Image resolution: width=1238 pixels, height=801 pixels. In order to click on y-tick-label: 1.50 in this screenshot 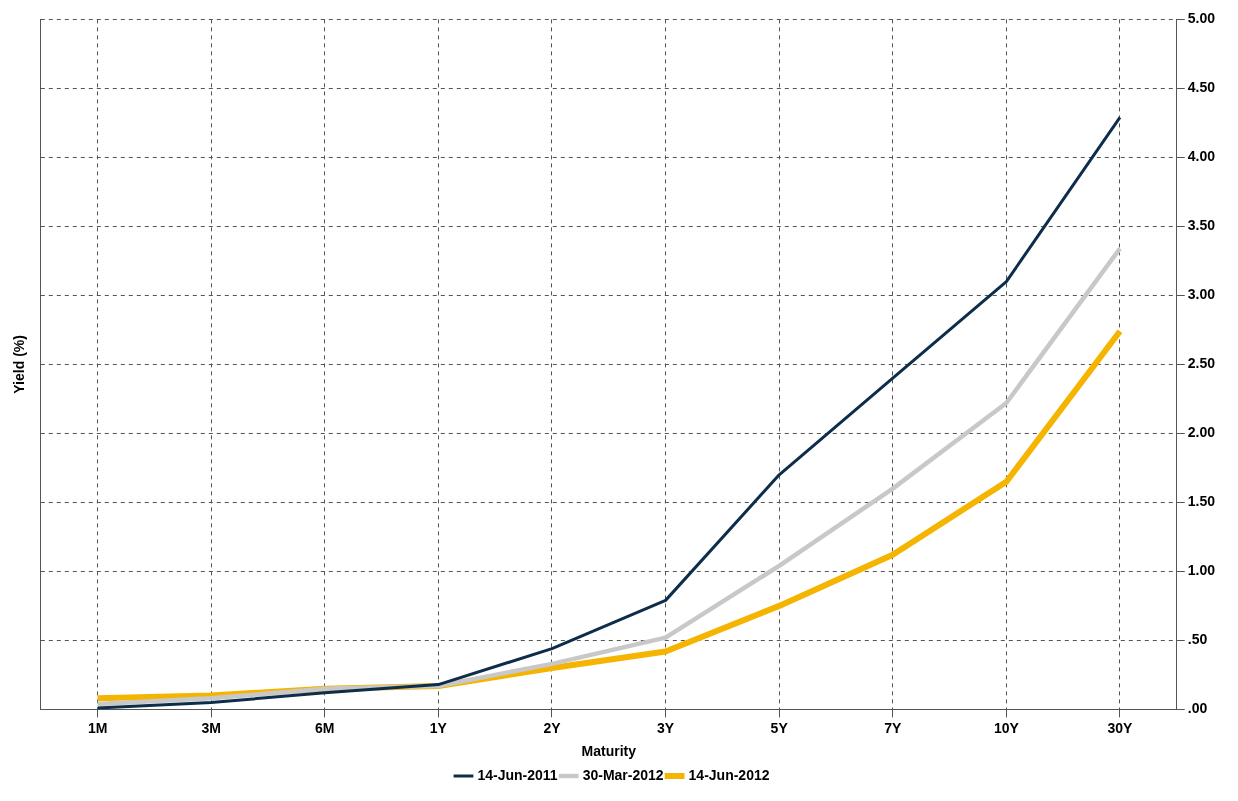, I will do `click(1201, 501)`.